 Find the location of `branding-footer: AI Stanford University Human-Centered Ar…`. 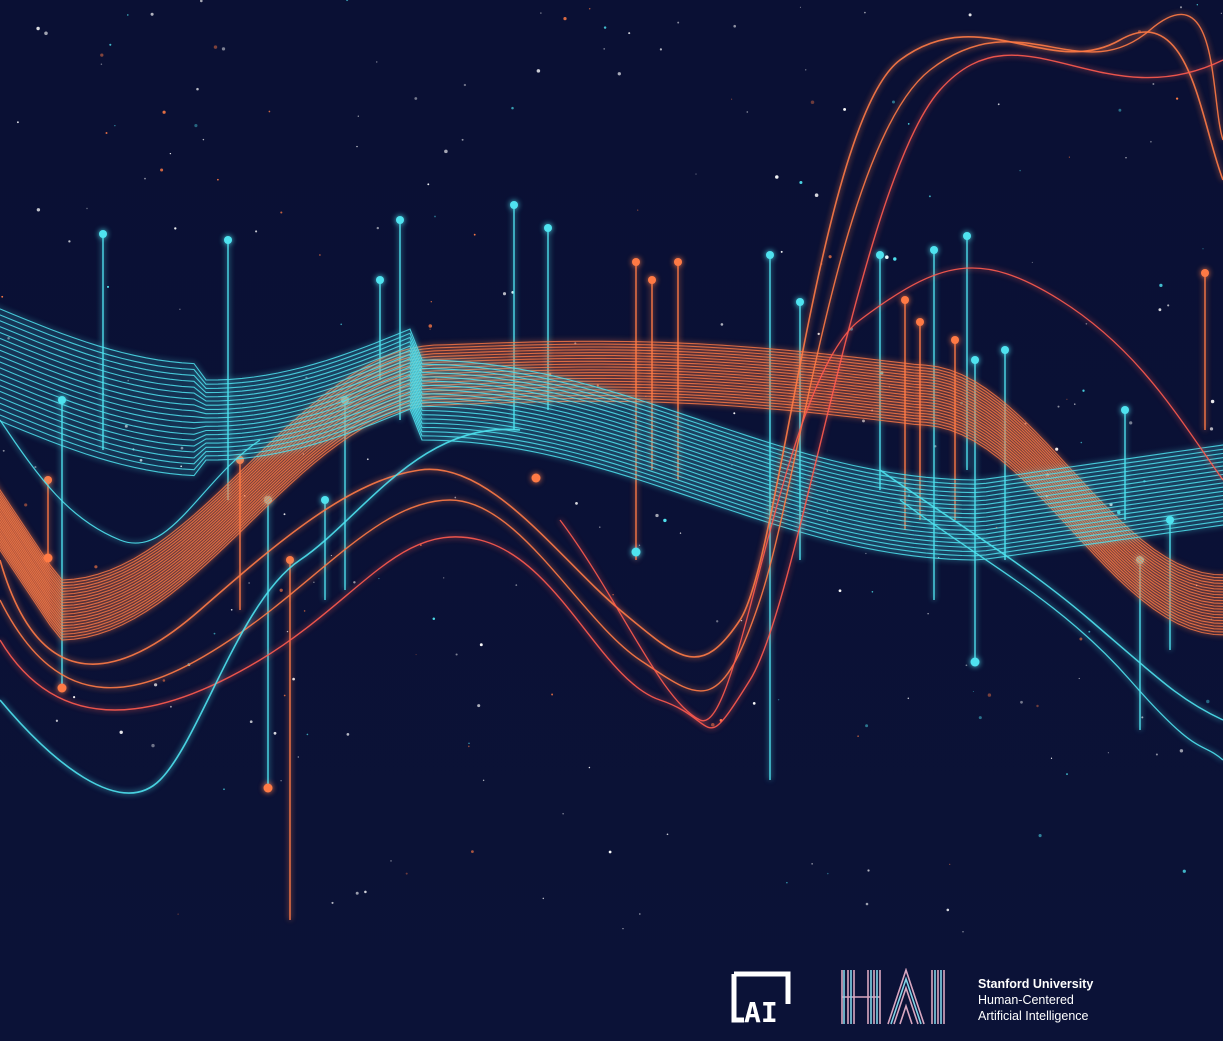

branding-footer: AI Stanford University Human-Centered Ar… is located at coordinates (925, 998).